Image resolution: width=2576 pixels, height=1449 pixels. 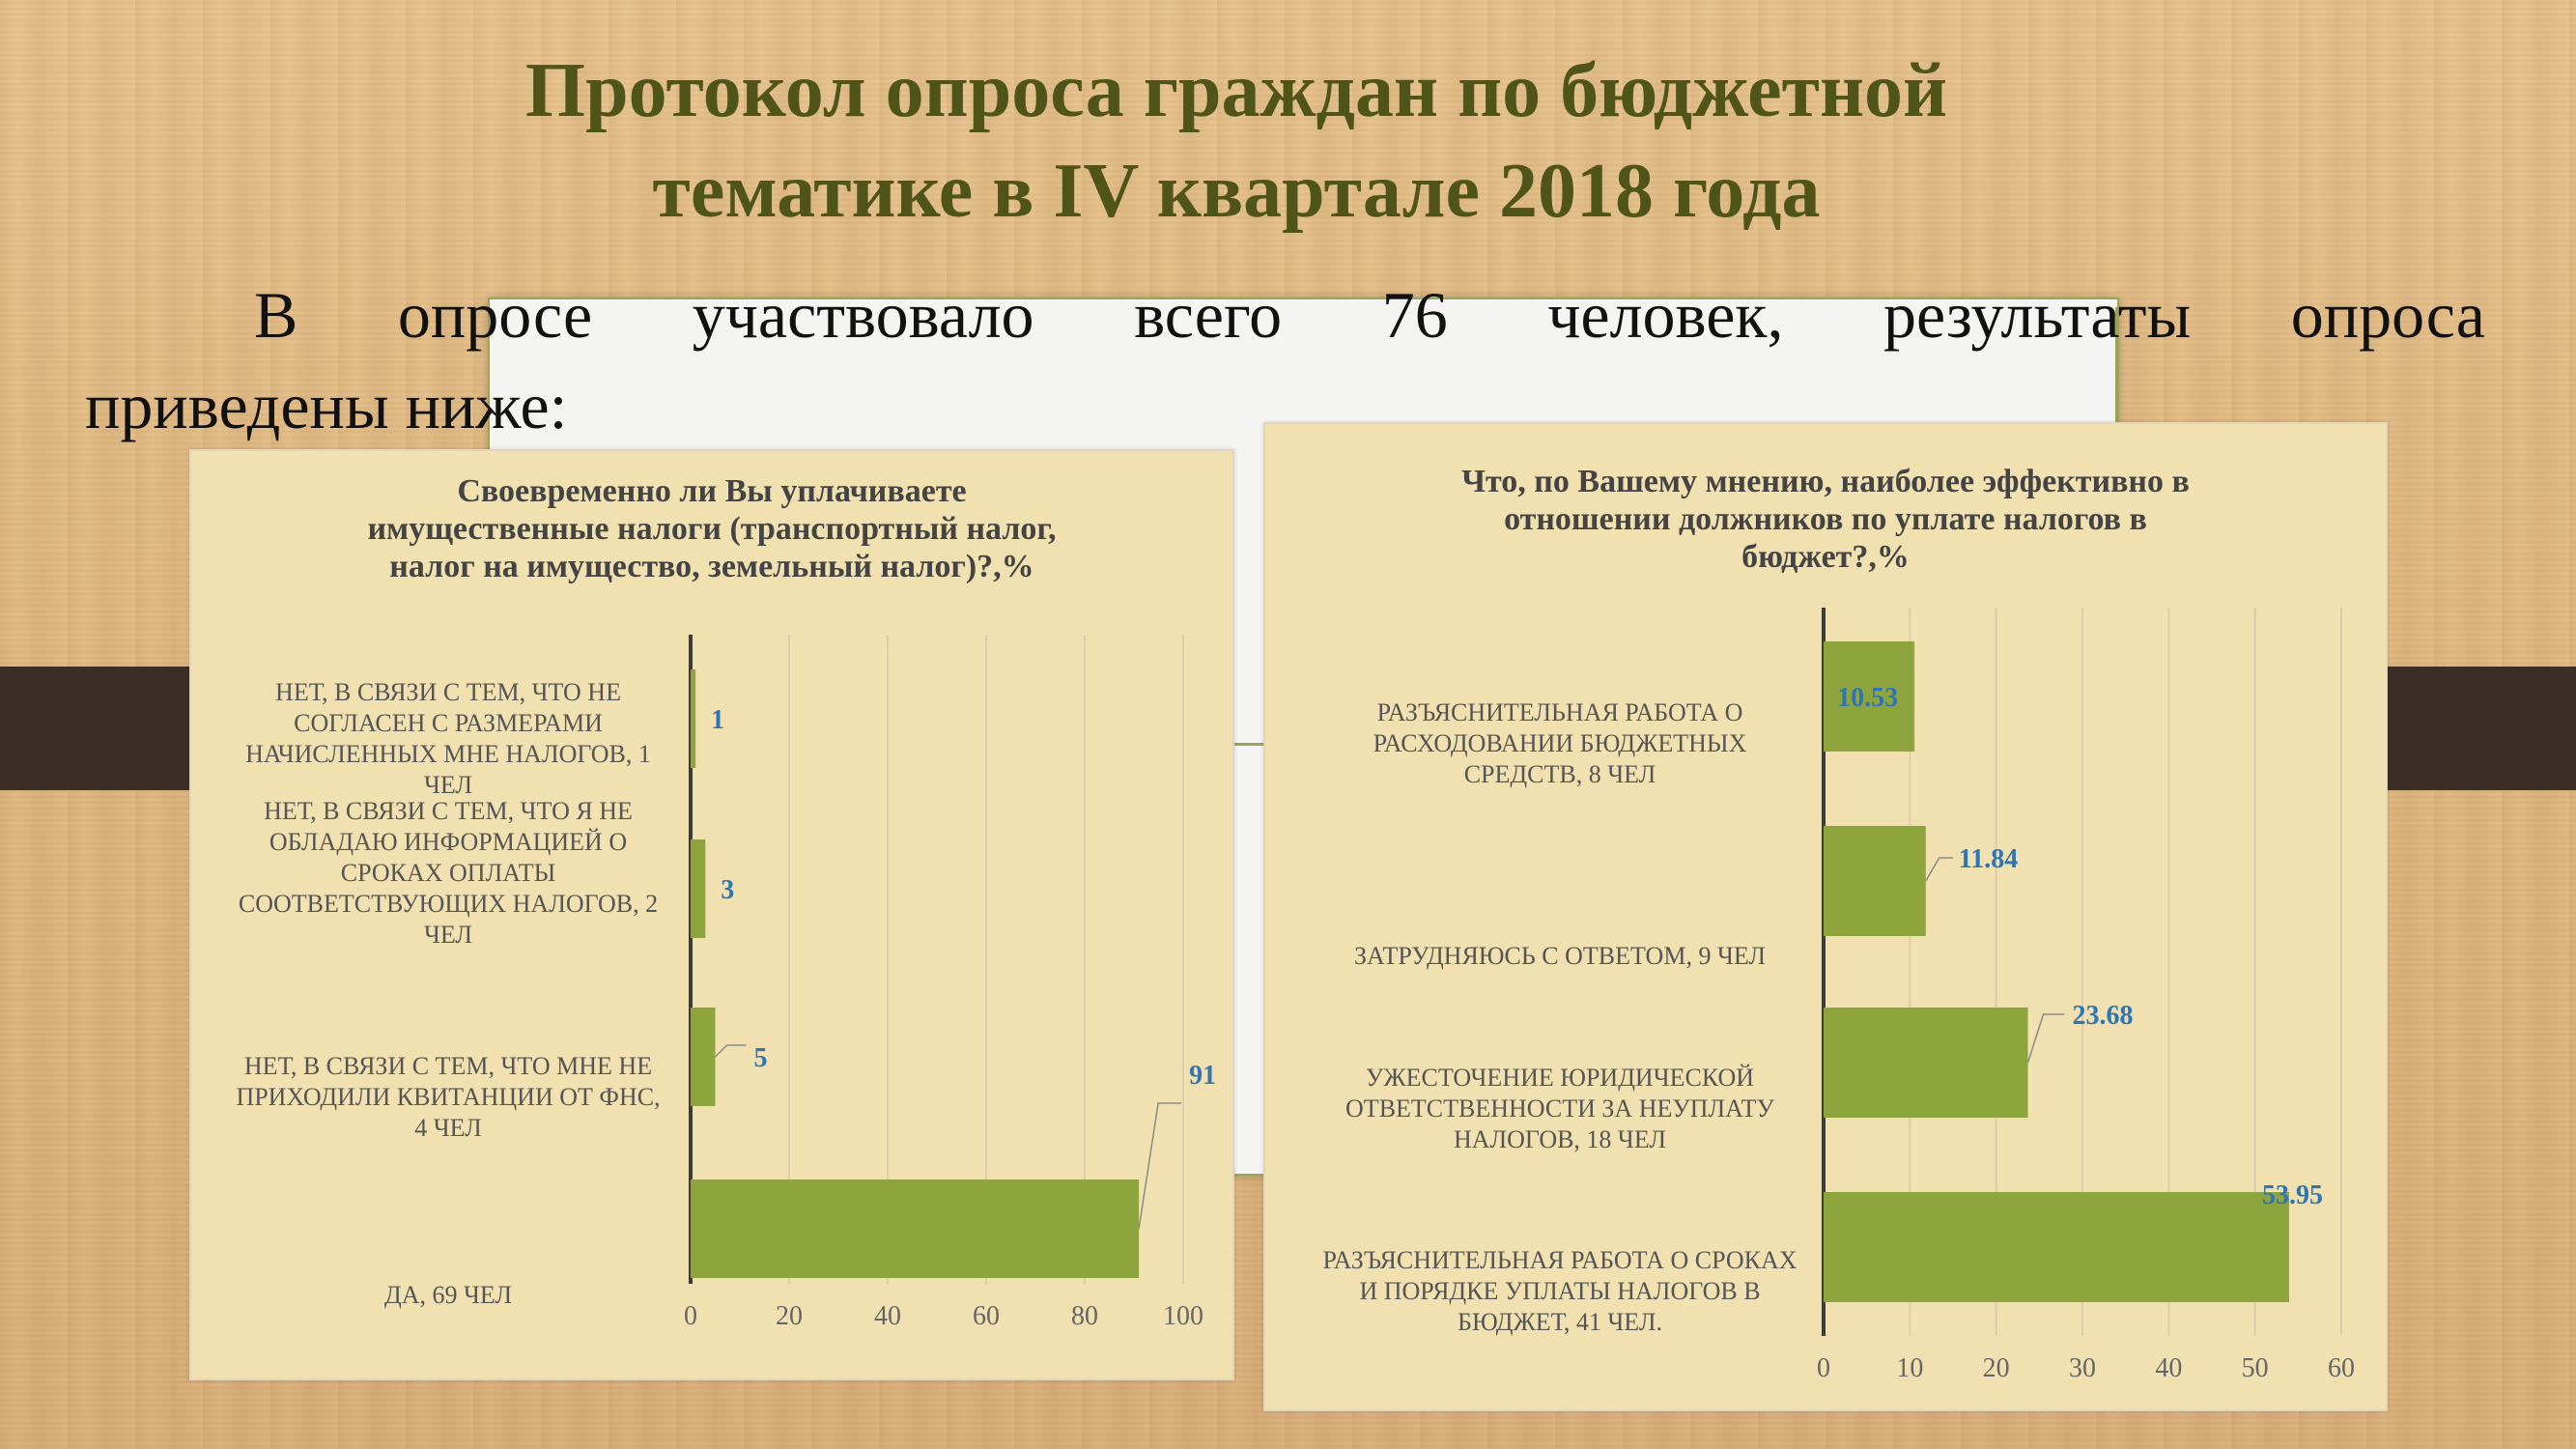 I want to click on data-label: 91, so click(x=1202, y=1076).